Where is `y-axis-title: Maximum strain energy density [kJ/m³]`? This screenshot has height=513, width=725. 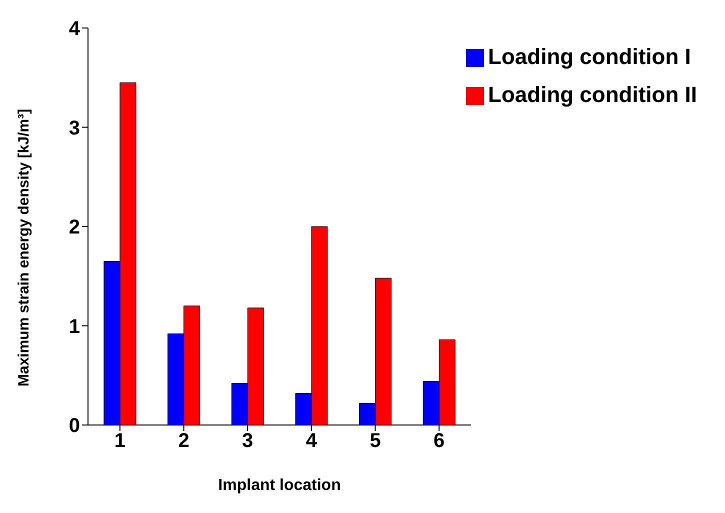
y-axis-title: Maximum strain energy density [kJ/m³] is located at coordinates (23, 247).